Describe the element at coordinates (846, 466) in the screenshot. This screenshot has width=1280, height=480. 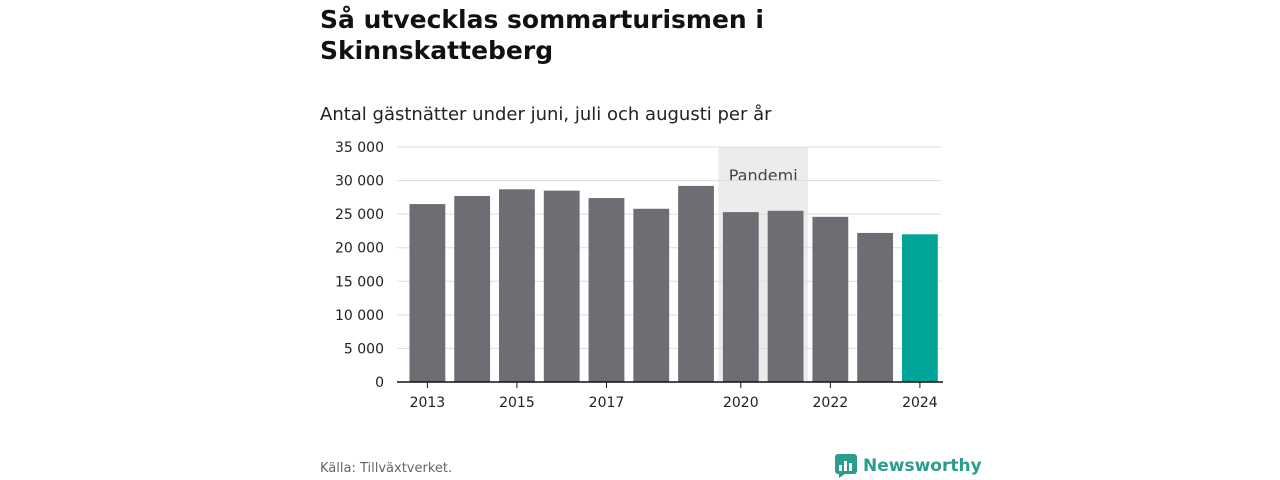
I see `newsworthy-logo-icon` at that location.